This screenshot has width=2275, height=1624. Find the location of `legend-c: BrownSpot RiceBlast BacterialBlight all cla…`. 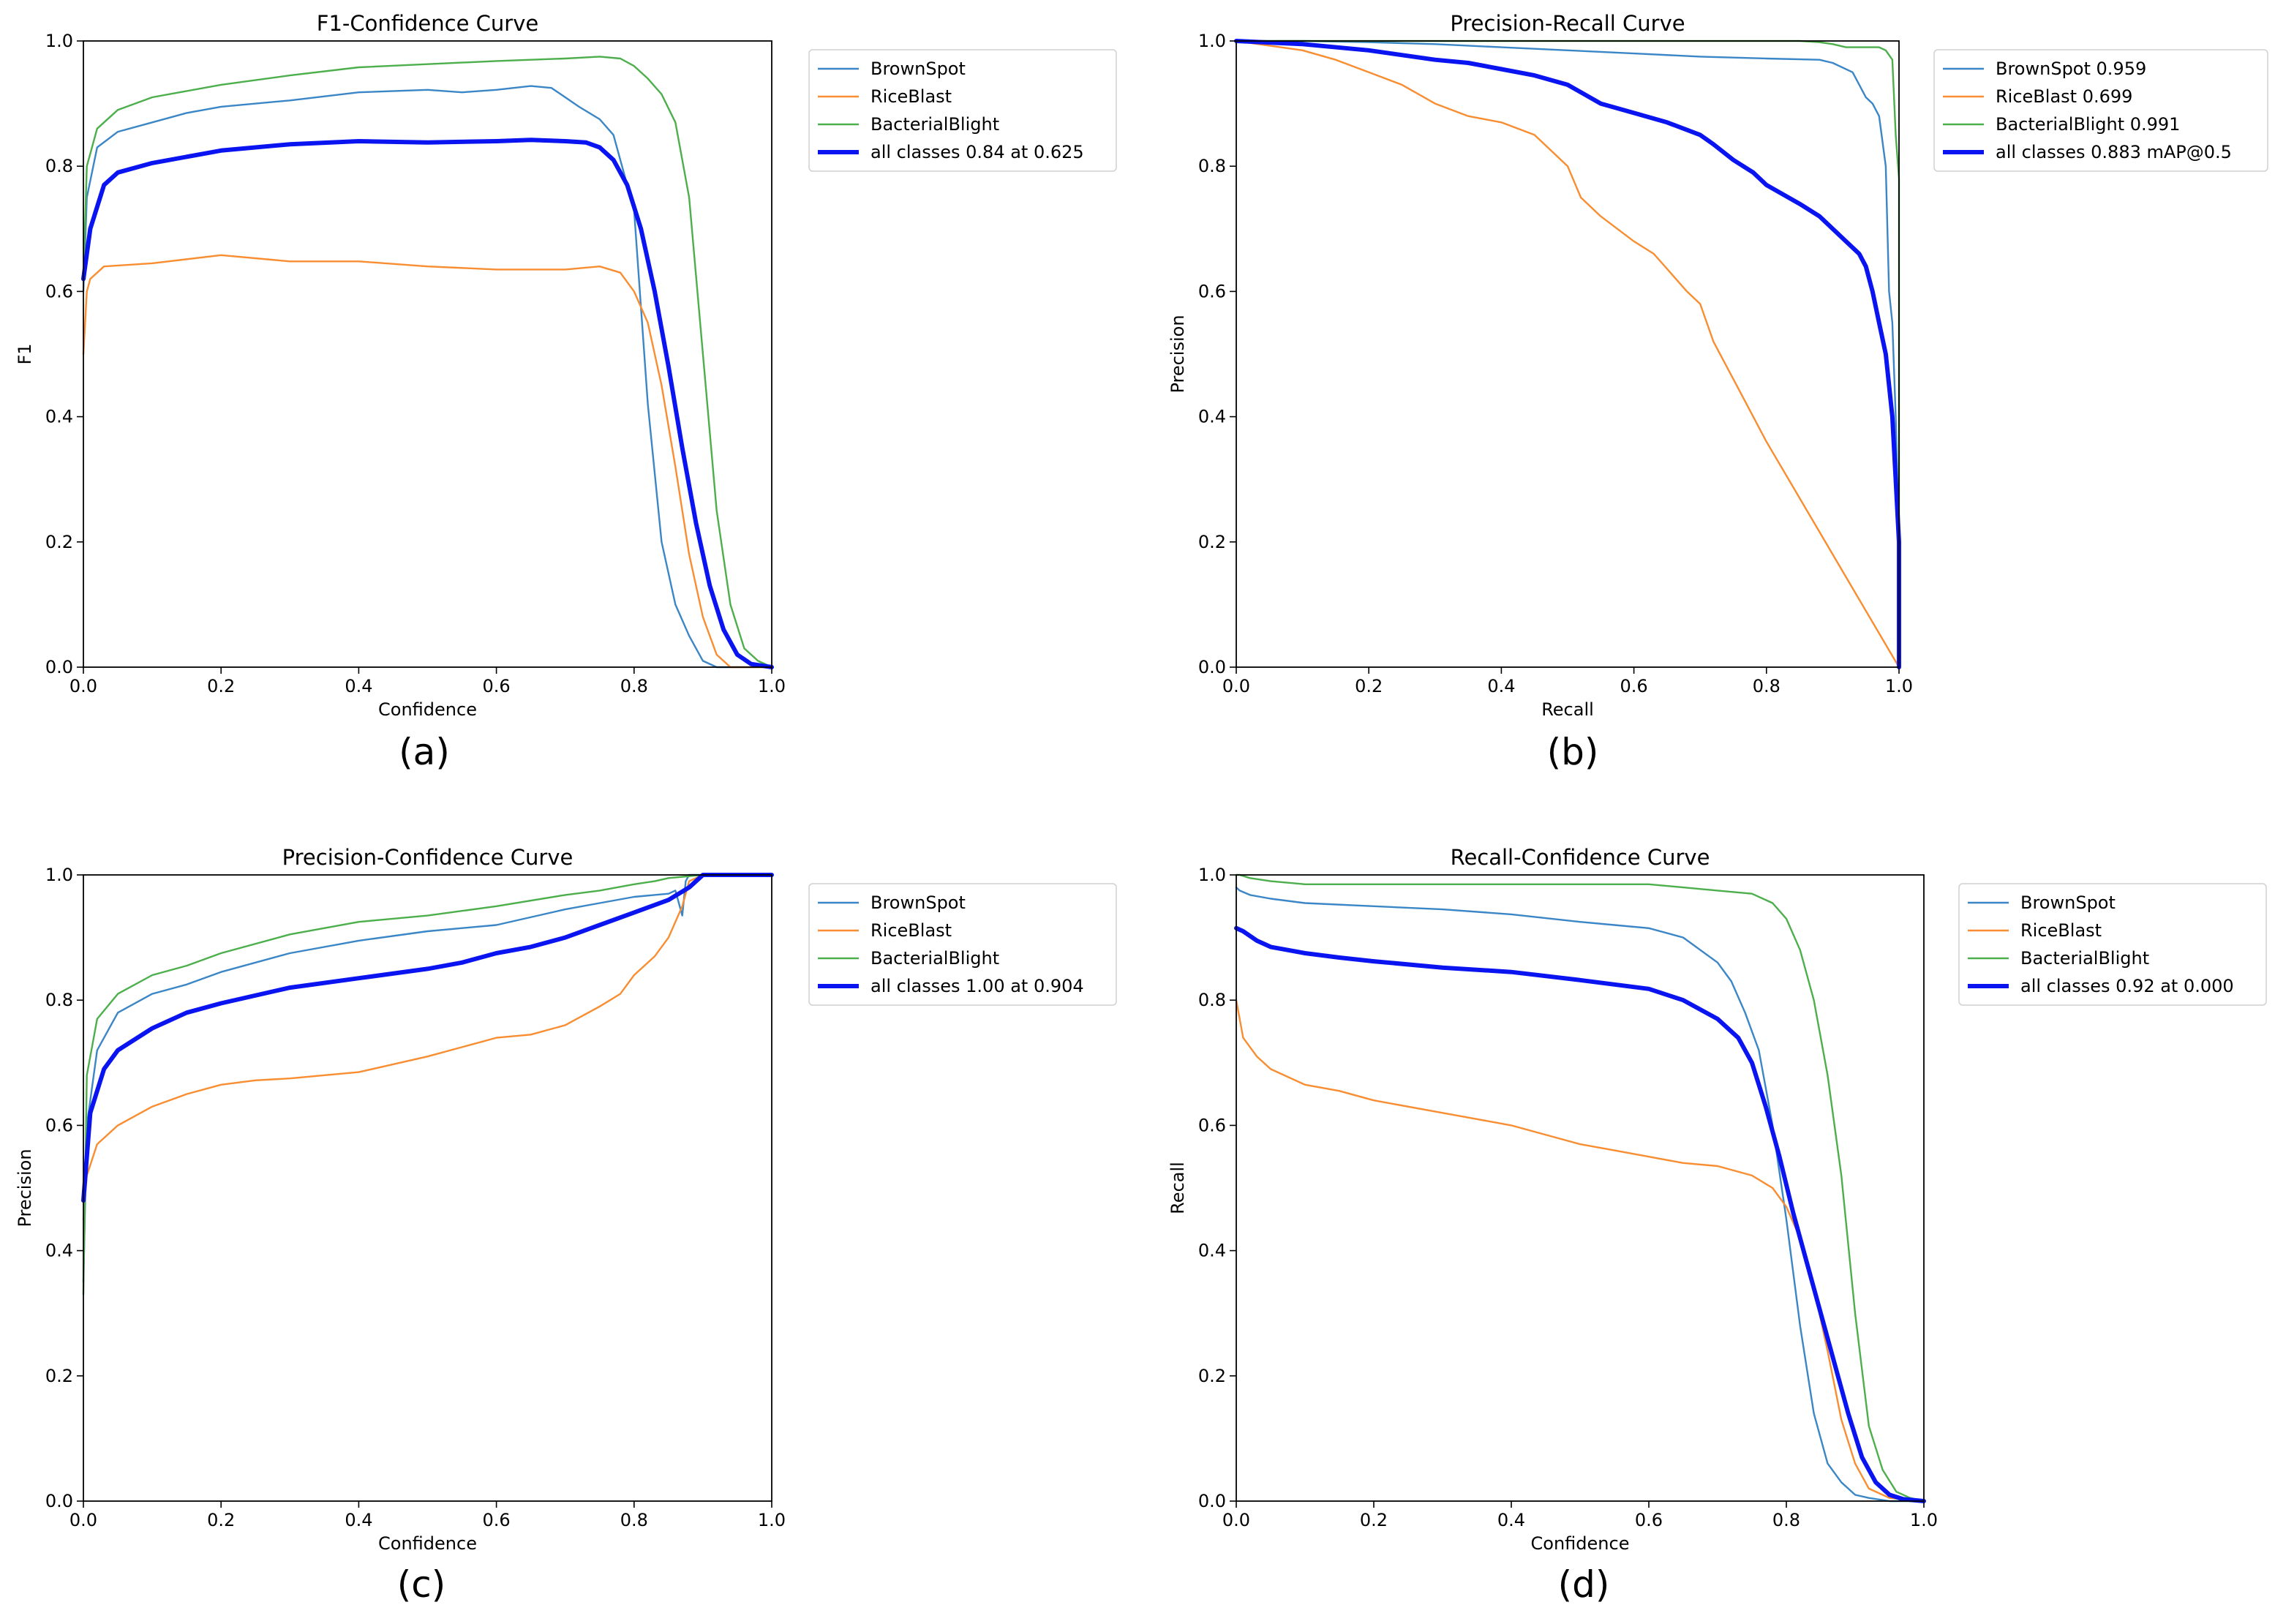

legend-c: BrownSpot RiceBlast BacterialBlight all cla… is located at coordinates (962, 944).